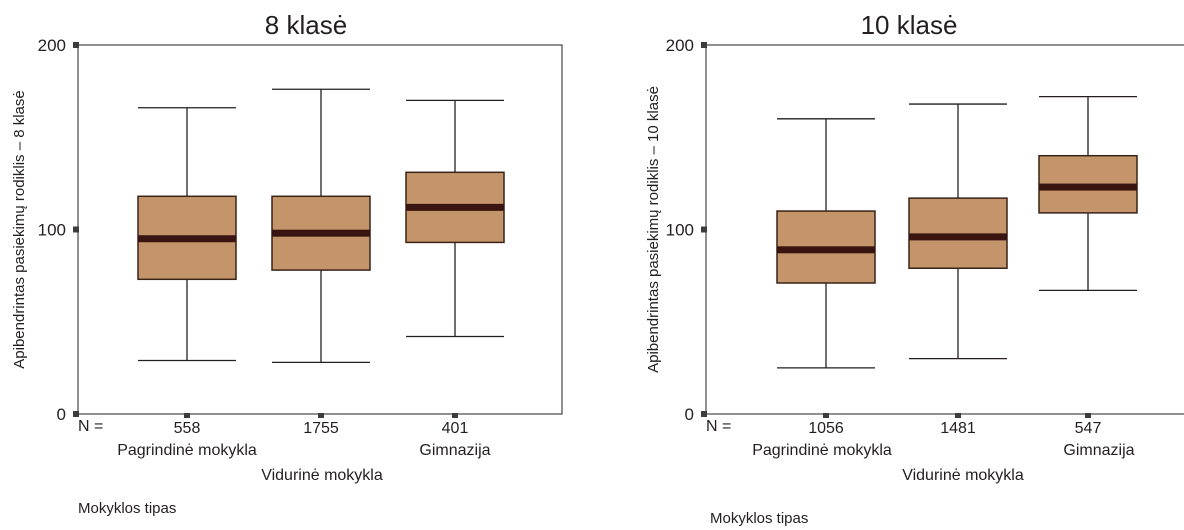 This screenshot has width=1184, height=530. Describe the element at coordinates (826, 428) in the screenshot. I see `n-count-label: 1056` at that location.